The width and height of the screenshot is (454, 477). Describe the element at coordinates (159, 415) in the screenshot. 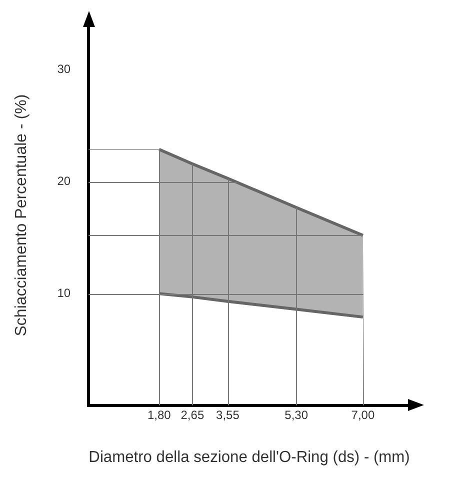

I see `x-tick-label: 1,80` at that location.